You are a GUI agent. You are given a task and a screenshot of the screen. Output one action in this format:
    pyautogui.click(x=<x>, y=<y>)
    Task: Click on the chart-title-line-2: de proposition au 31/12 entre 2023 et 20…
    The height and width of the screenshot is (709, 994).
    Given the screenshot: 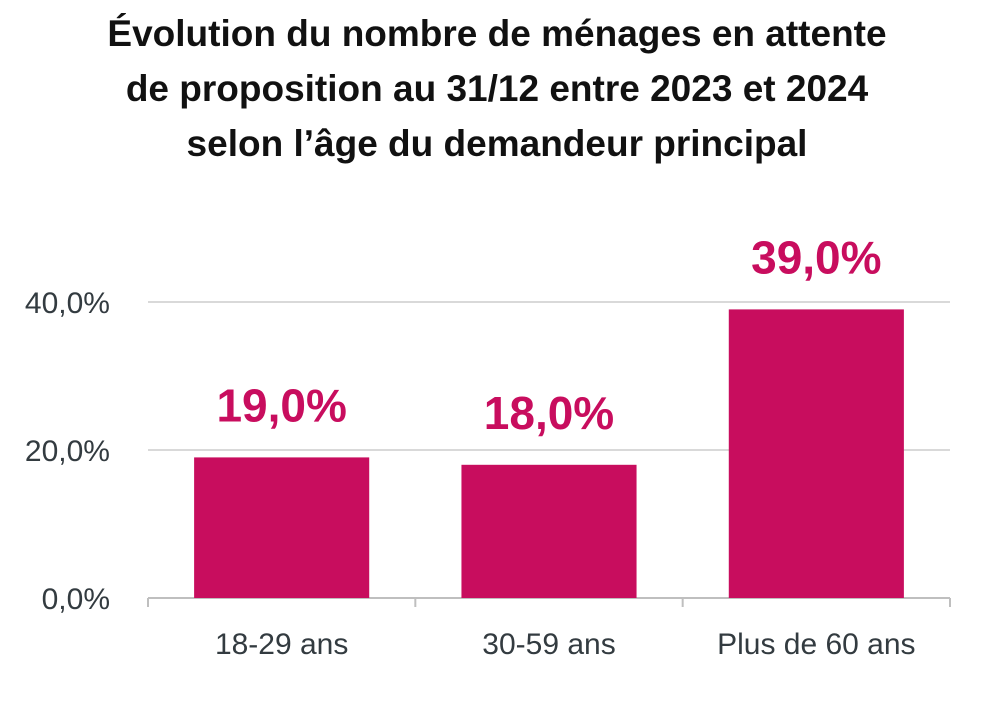 What is the action you would take?
    pyautogui.click(x=497, y=88)
    